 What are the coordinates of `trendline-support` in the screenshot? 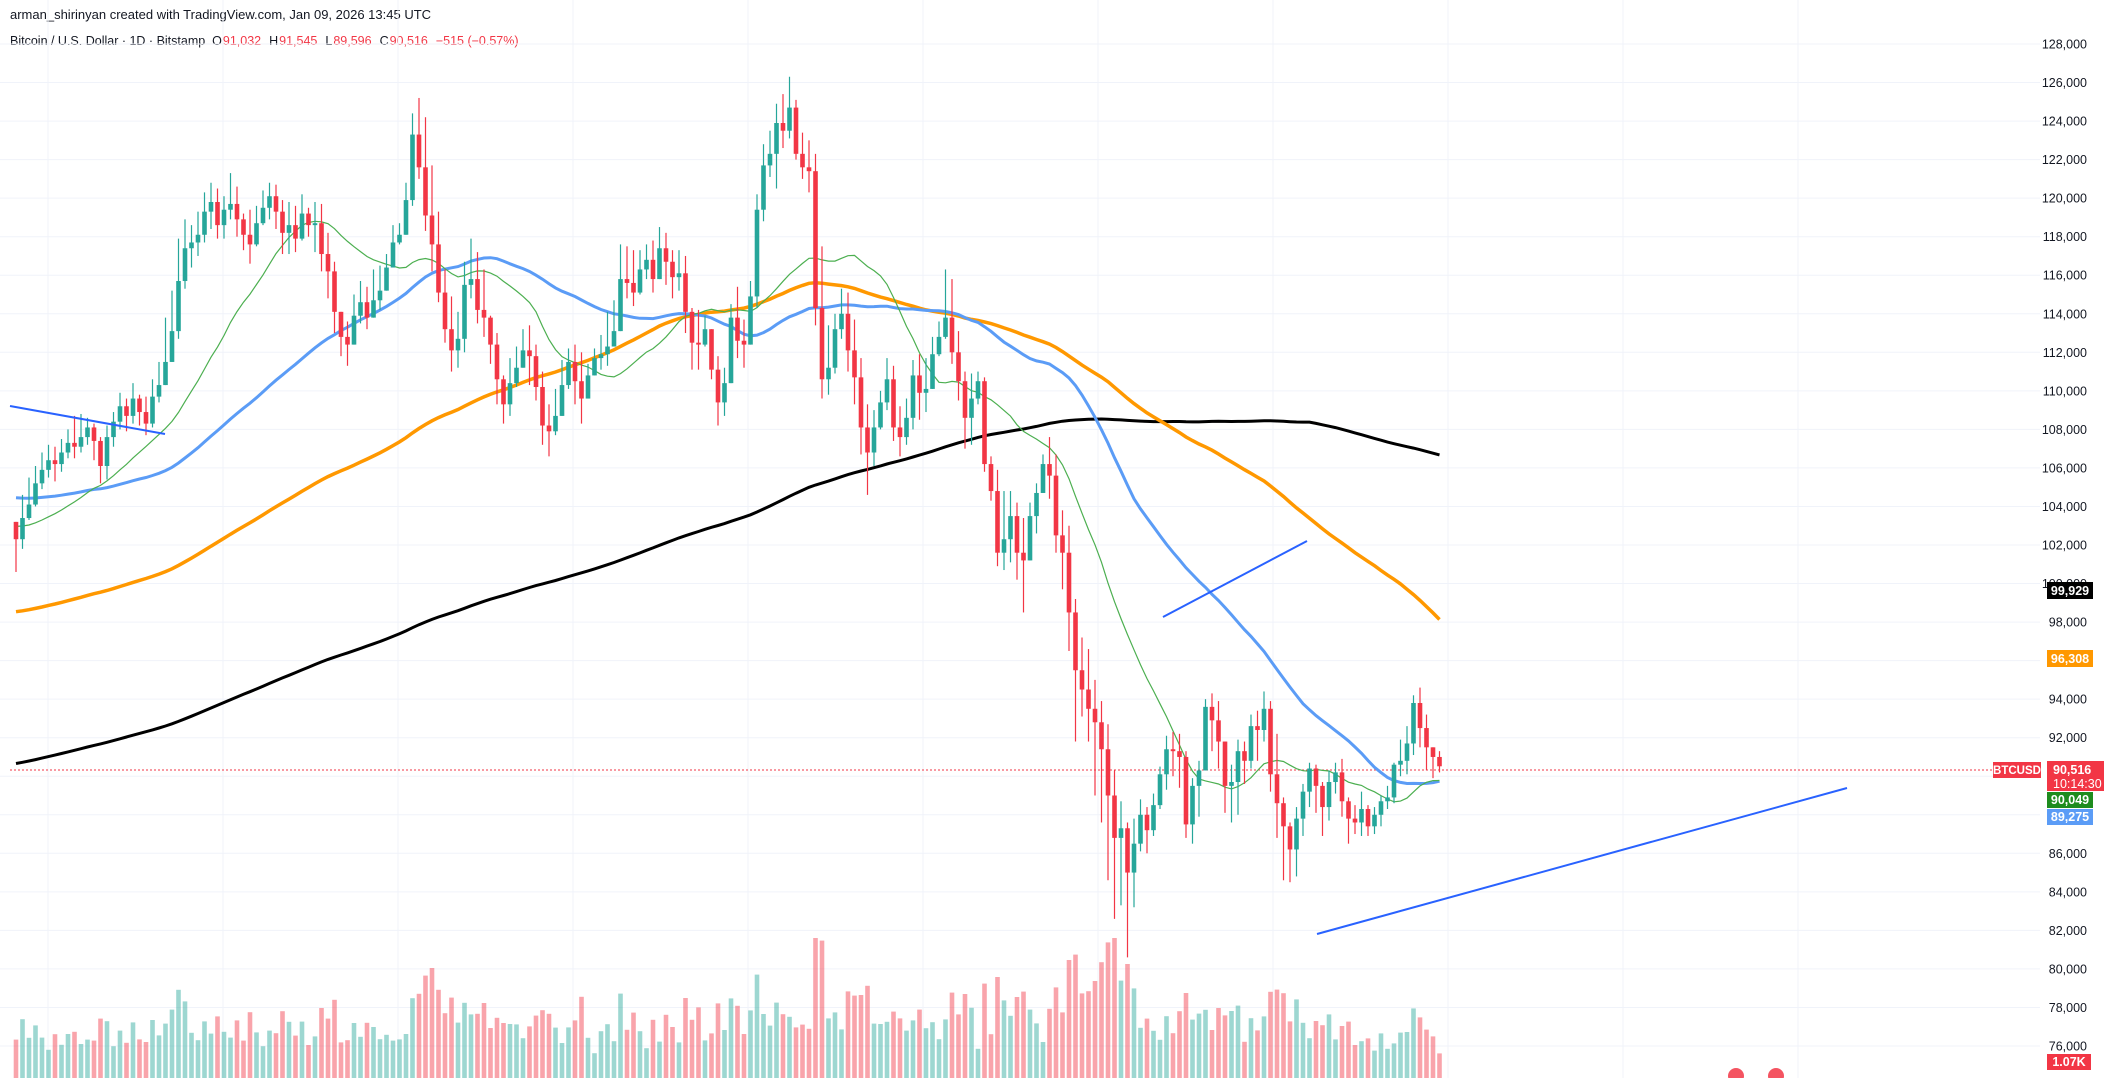 It's located at (1582, 861).